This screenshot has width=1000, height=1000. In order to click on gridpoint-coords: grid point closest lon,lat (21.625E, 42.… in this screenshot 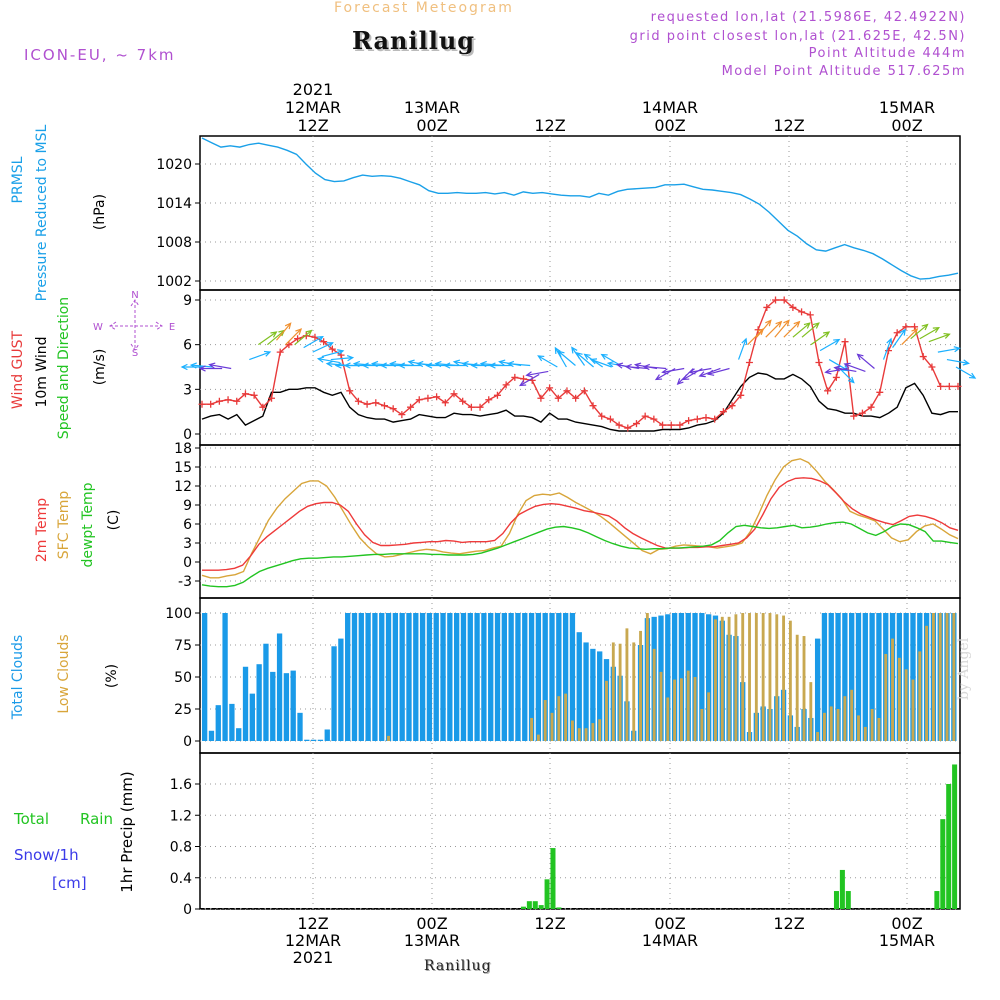, I will do `click(797, 36)`.